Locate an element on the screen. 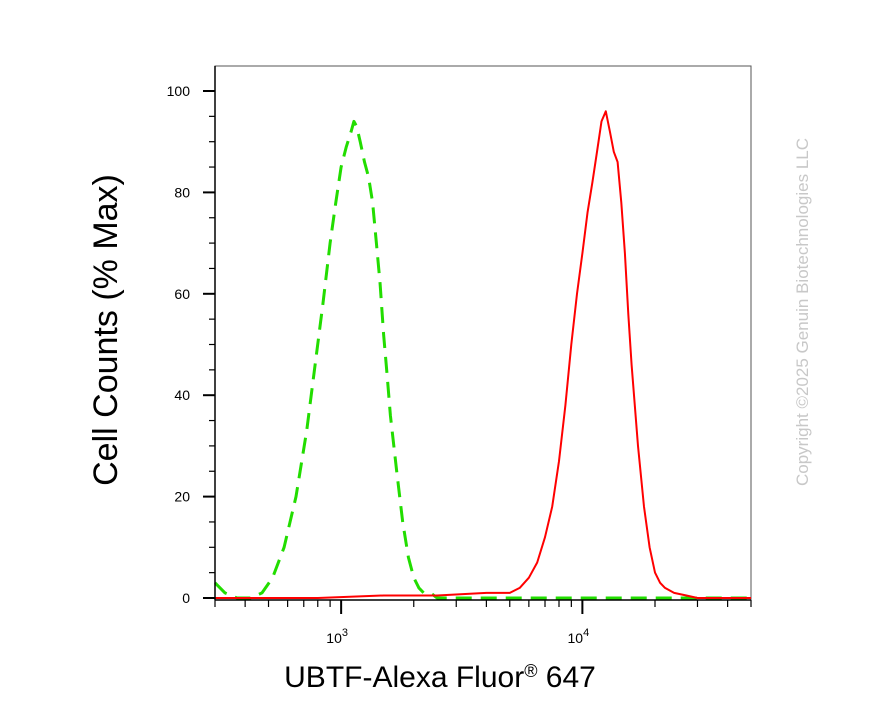  y-tick-label: 0 is located at coordinates (186, 598).